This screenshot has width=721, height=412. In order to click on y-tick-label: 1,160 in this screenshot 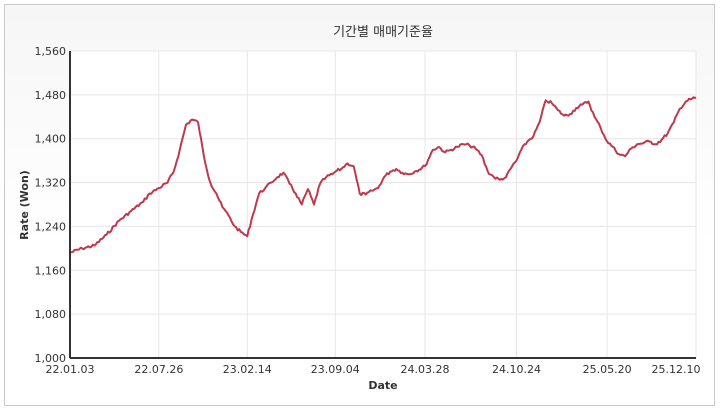, I will do `click(51, 270)`.